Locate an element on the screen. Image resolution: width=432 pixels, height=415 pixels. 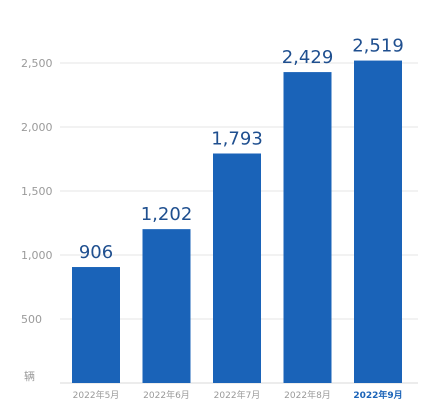
y-tick-label: 1,500 is located at coordinates (37, 191).